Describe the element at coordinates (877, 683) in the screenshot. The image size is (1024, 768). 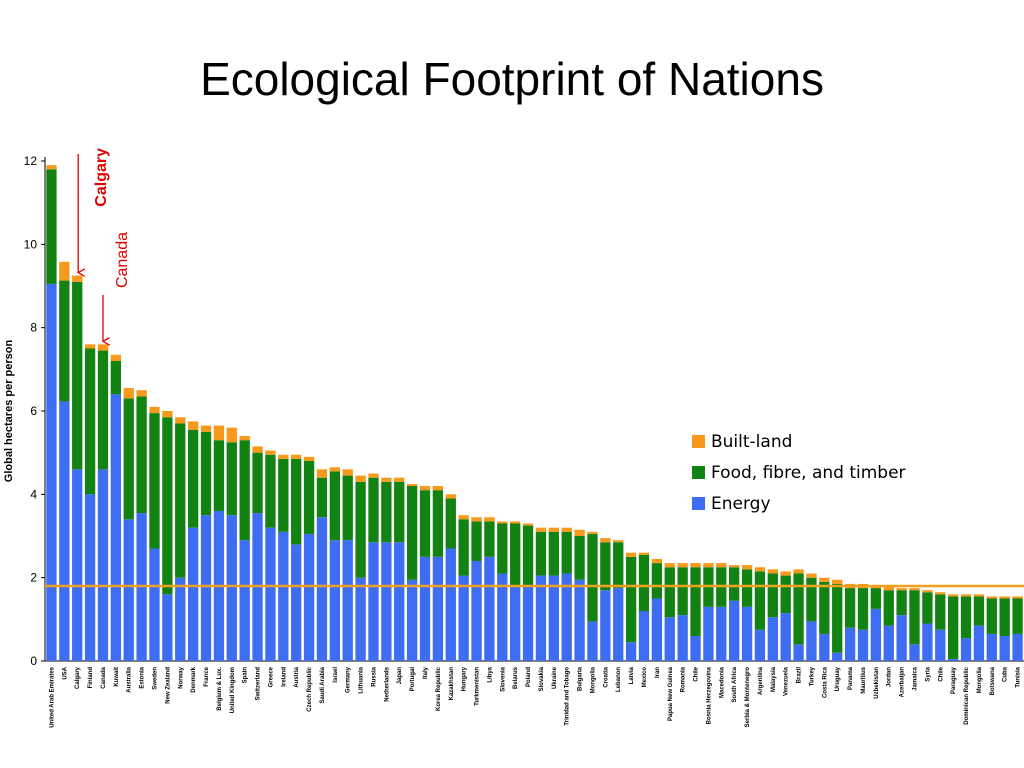
I see `category-label: Uzbekistan` at that location.